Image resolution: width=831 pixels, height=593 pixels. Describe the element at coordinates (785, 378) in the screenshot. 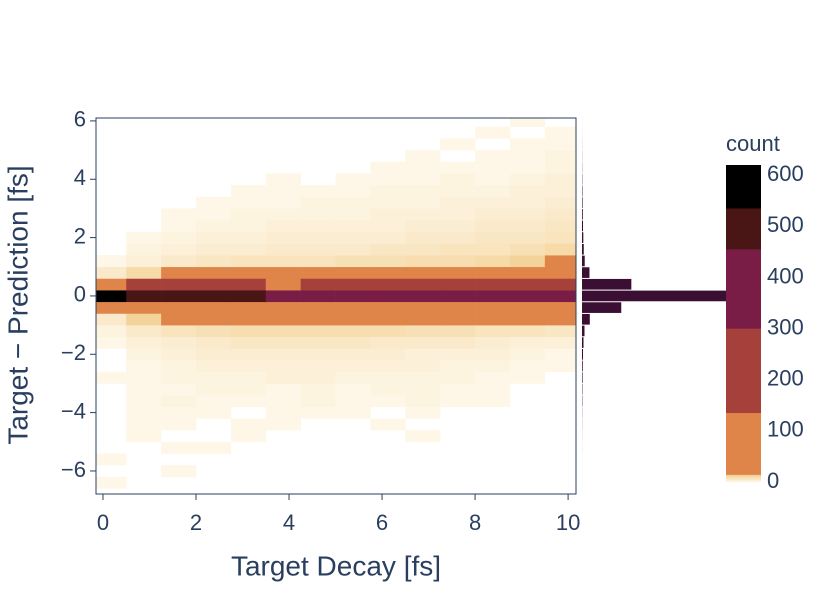

I see `colorbar-tick-label: 200` at that location.